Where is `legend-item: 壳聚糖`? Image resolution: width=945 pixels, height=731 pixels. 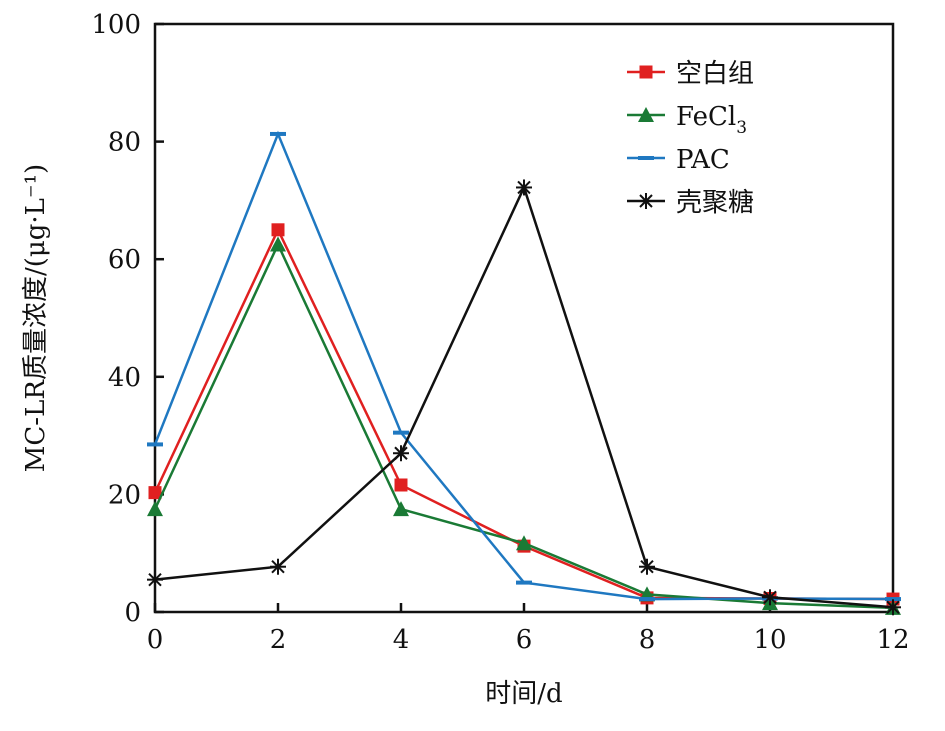
legend-item: 壳聚糖 is located at coordinates (690, 203).